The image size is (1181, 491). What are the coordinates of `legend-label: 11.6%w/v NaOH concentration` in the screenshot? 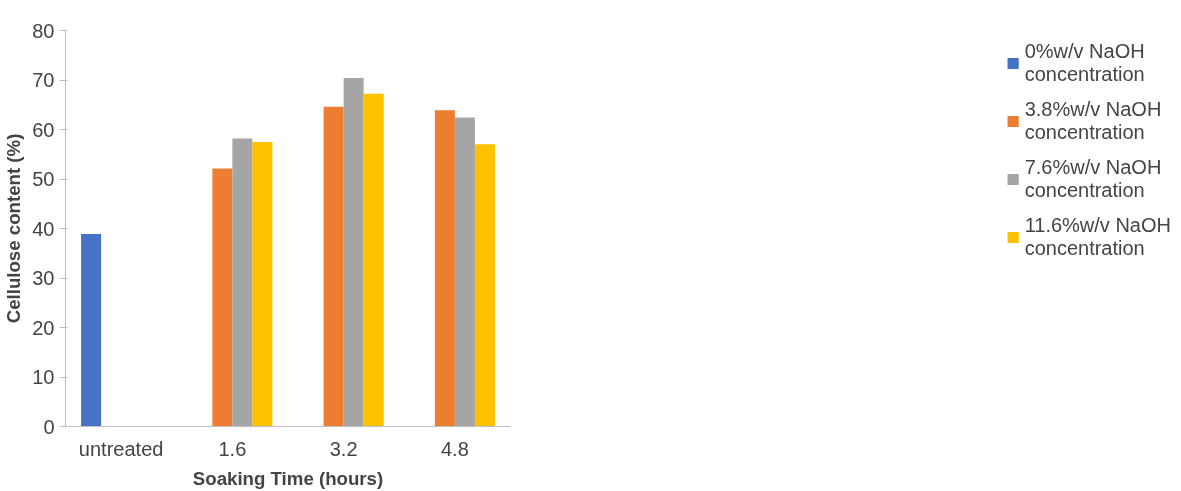 It's located at (1097, 237).